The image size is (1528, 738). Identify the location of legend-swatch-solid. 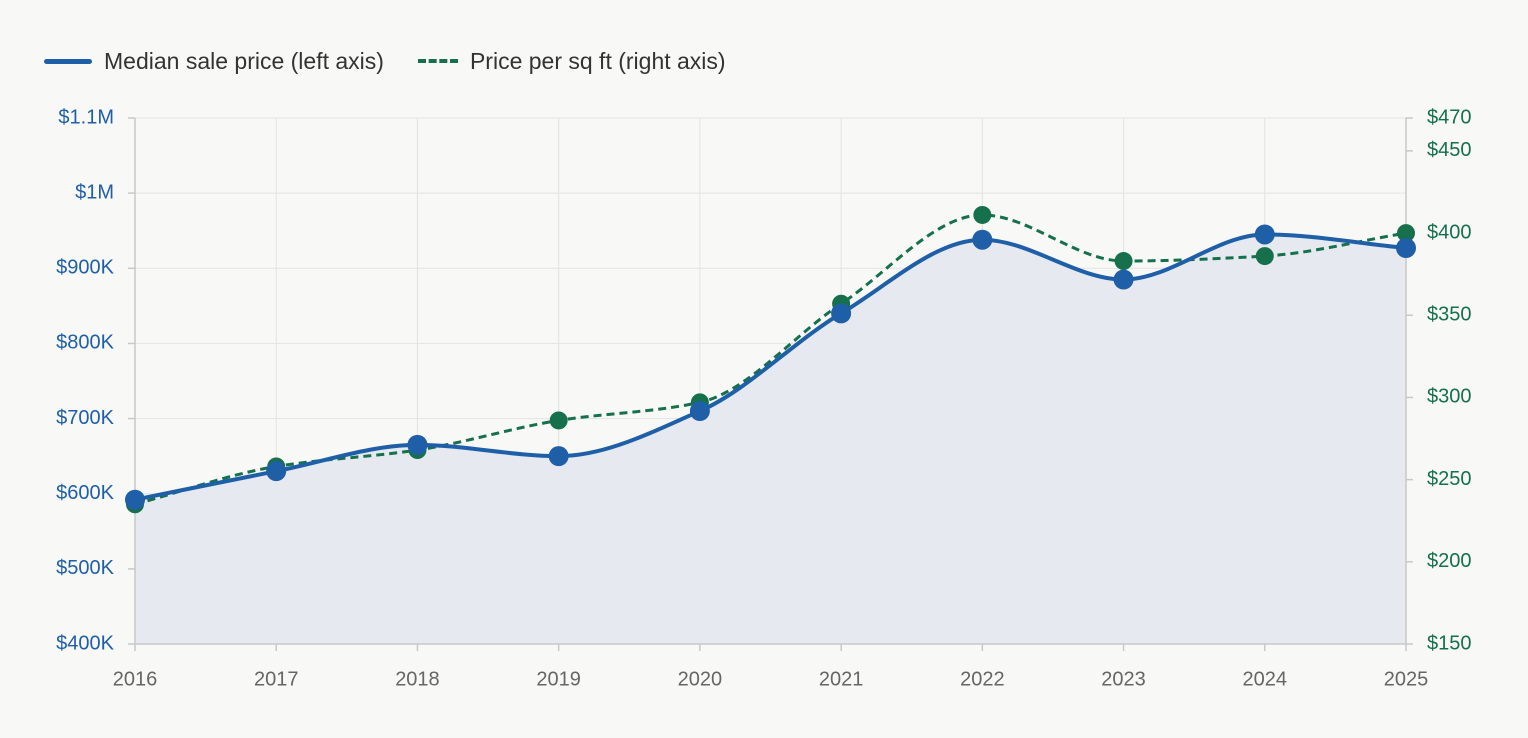
(68, 61).